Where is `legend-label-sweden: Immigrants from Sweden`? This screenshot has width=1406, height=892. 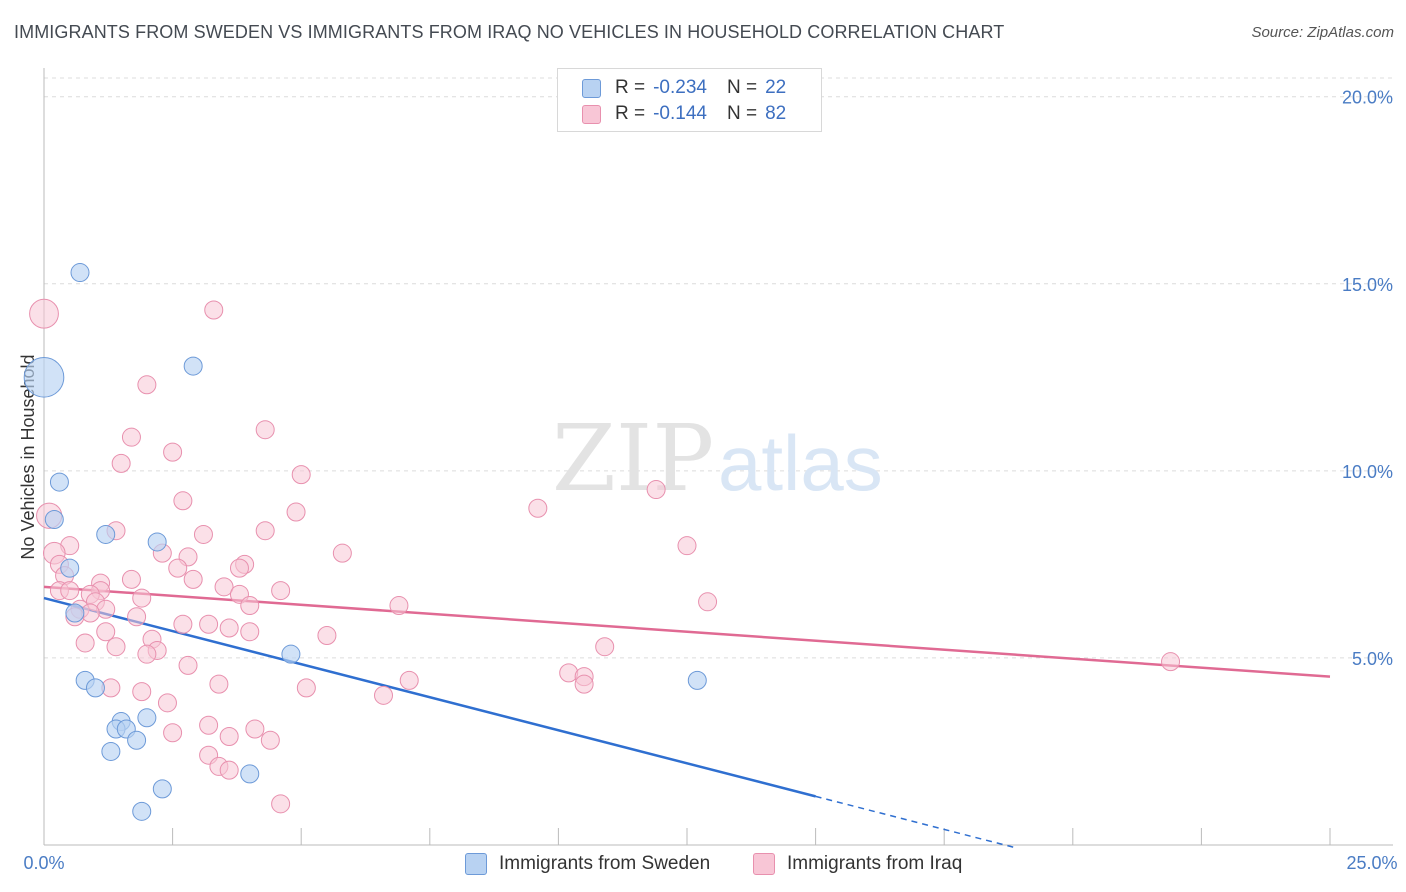
legend-label-sweden: Immigrants from Sweden is located at coordinates (605, 863).